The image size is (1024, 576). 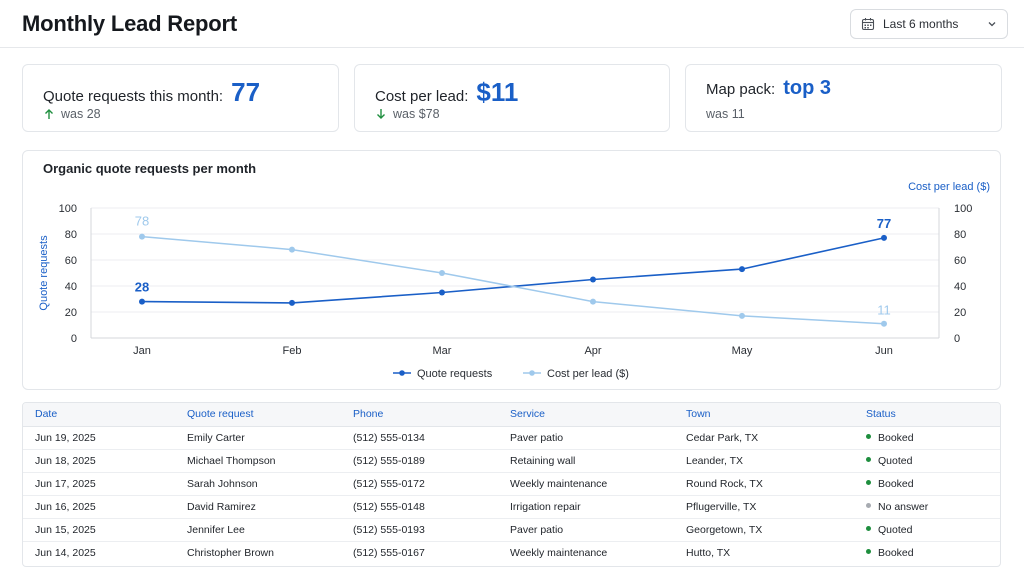 What do you see at coordinates (764, 530) in the screenshot?
I see `cell-town: Georgetown, TX` at bounding box center [764, 530].